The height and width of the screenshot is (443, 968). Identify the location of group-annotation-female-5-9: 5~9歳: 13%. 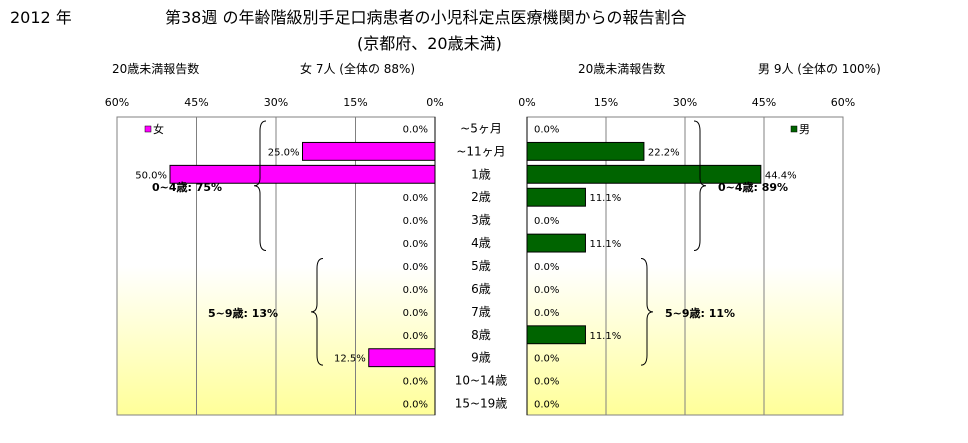
(243, 313).